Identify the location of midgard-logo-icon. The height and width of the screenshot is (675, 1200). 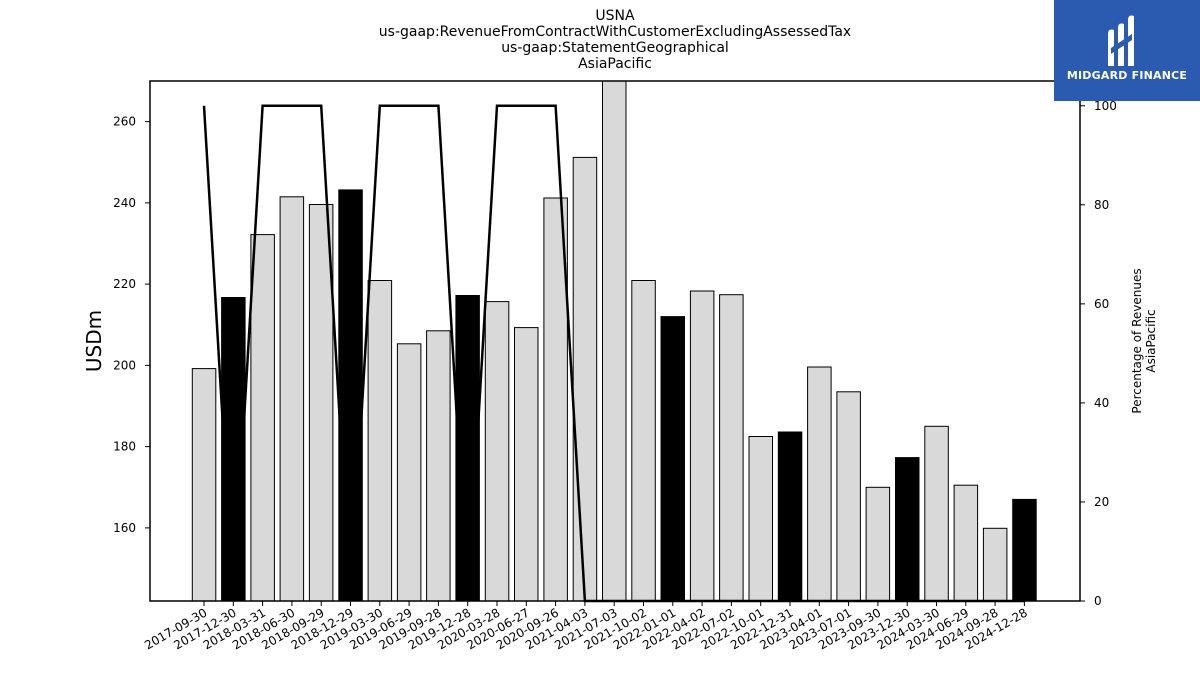
(1121, 40).